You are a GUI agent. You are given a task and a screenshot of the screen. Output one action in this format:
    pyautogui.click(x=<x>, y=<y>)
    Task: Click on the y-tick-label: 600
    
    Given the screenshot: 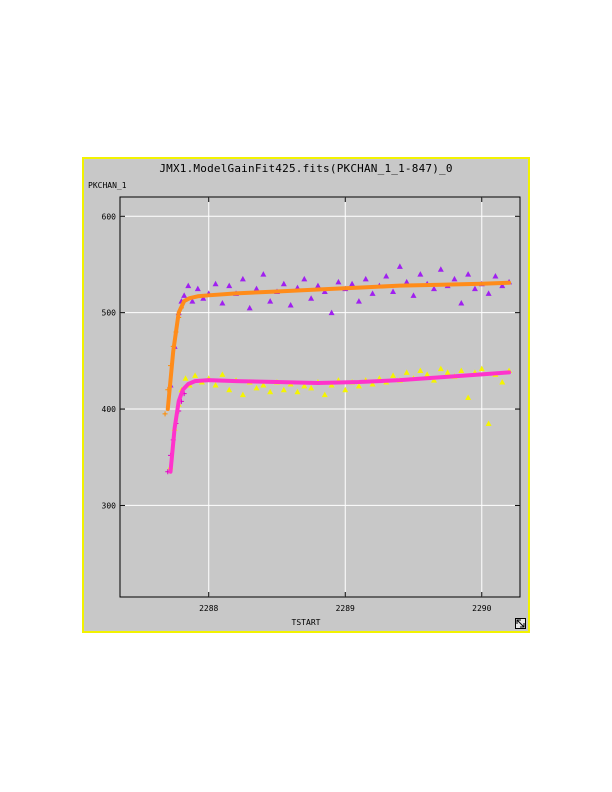 What is the action you would take?
    pyautogui.click(x=109, y=216)
    